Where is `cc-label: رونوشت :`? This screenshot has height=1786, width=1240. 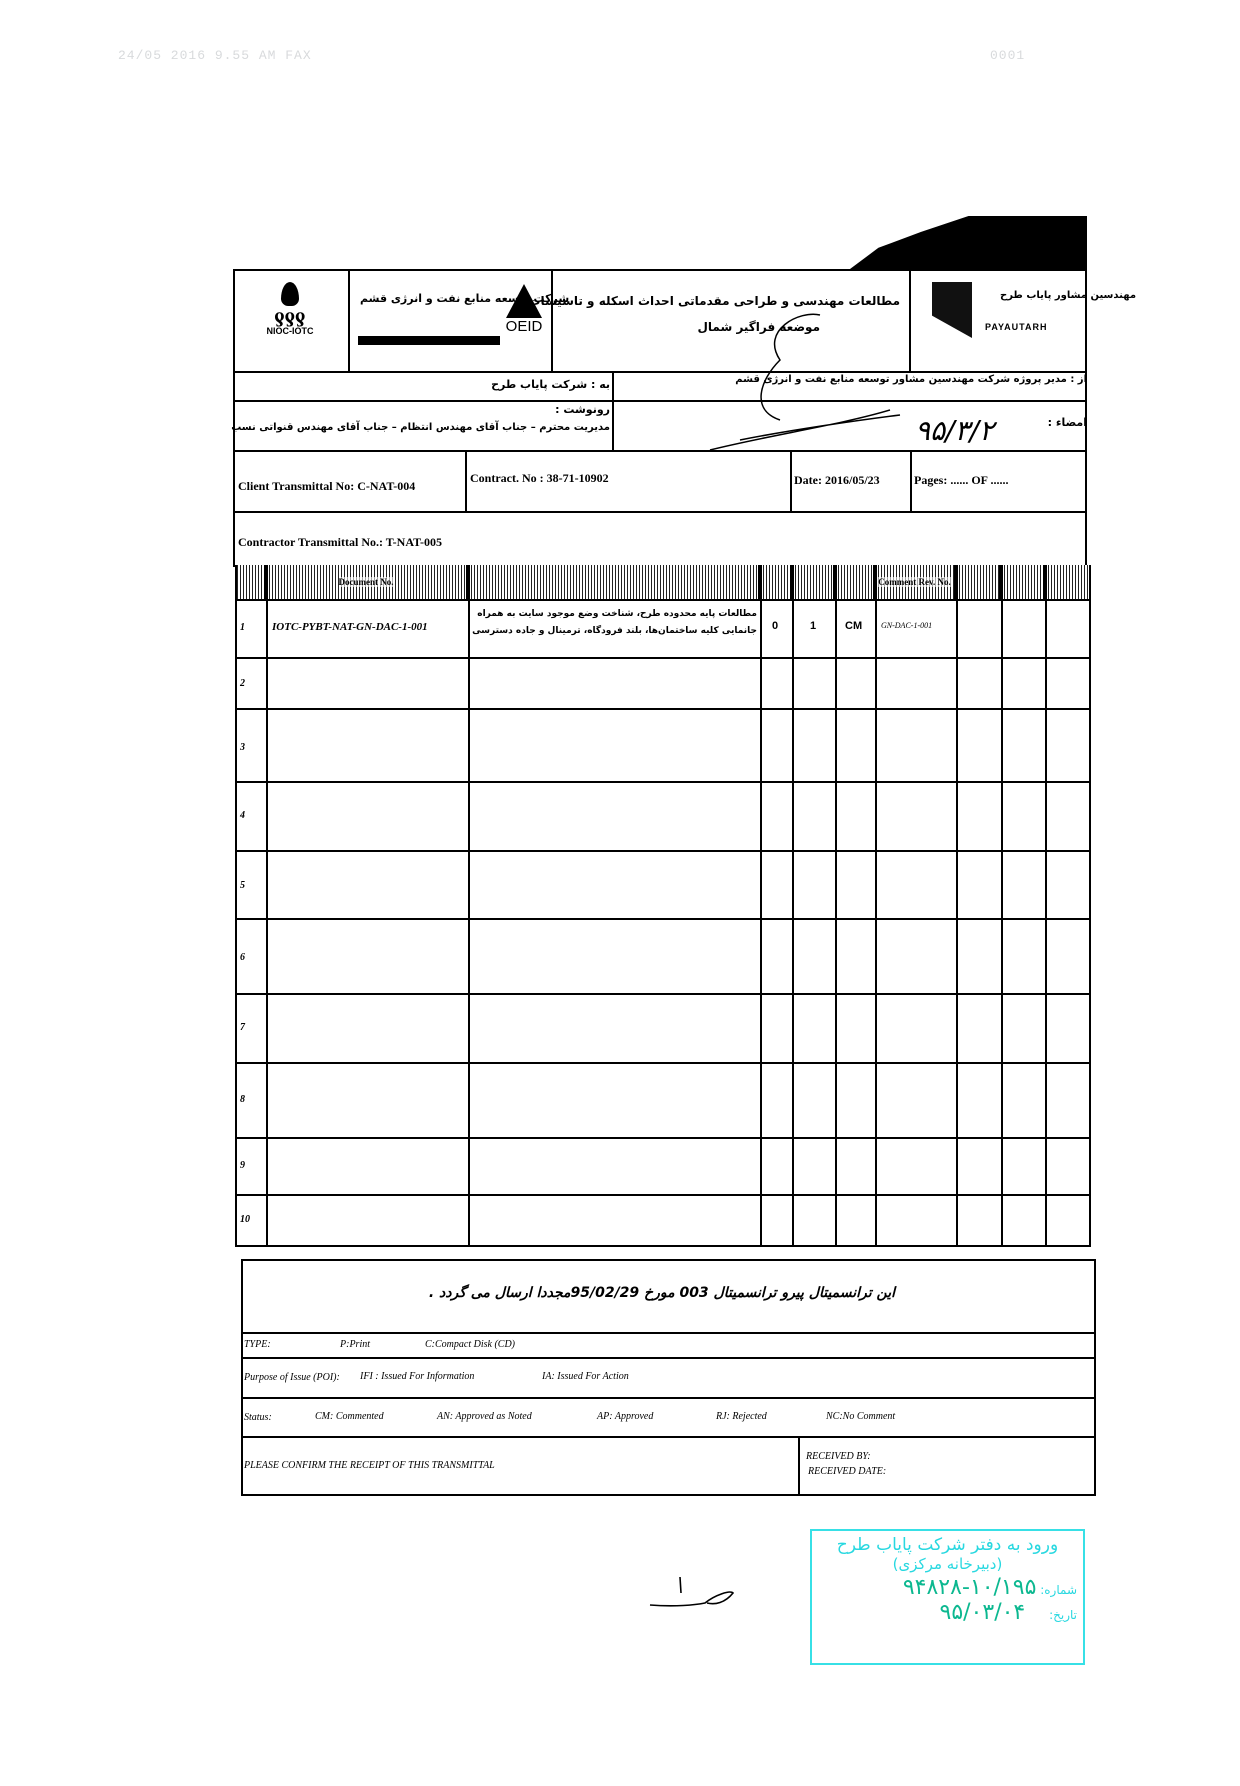 cc-label: رونوشت : is located at coordinates (582, 409).